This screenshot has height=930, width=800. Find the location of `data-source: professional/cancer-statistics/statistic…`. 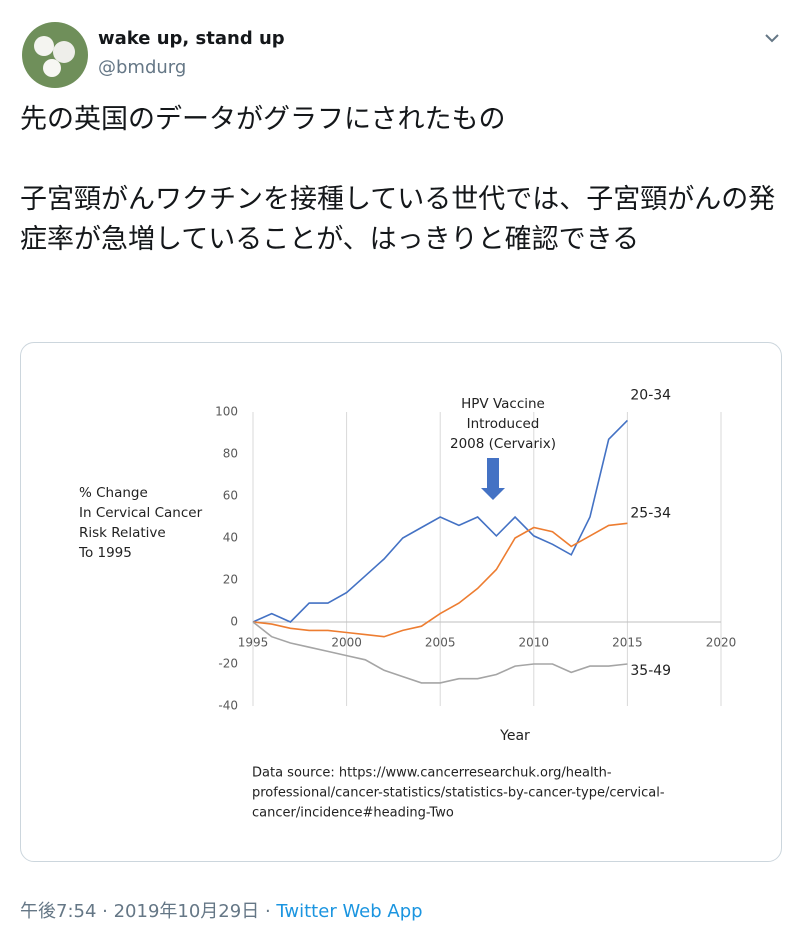

data-source: professional/cancer-statistics/statistic… is located at coordinates (458, 793).